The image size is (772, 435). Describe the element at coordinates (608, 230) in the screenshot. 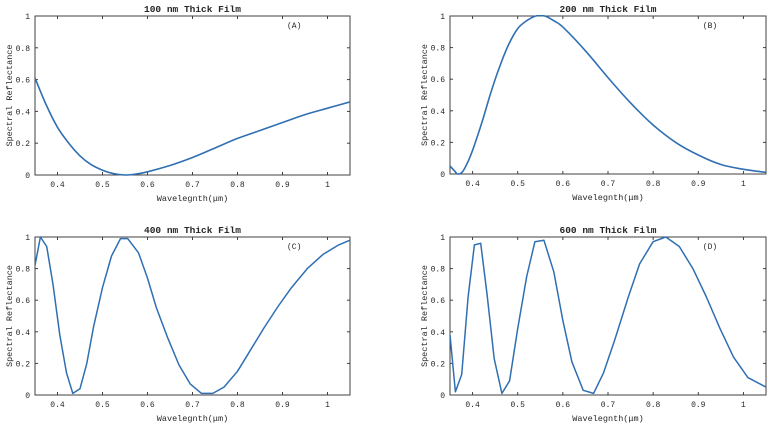

I see `chart-title: 600 nm Thick Film` at that location.